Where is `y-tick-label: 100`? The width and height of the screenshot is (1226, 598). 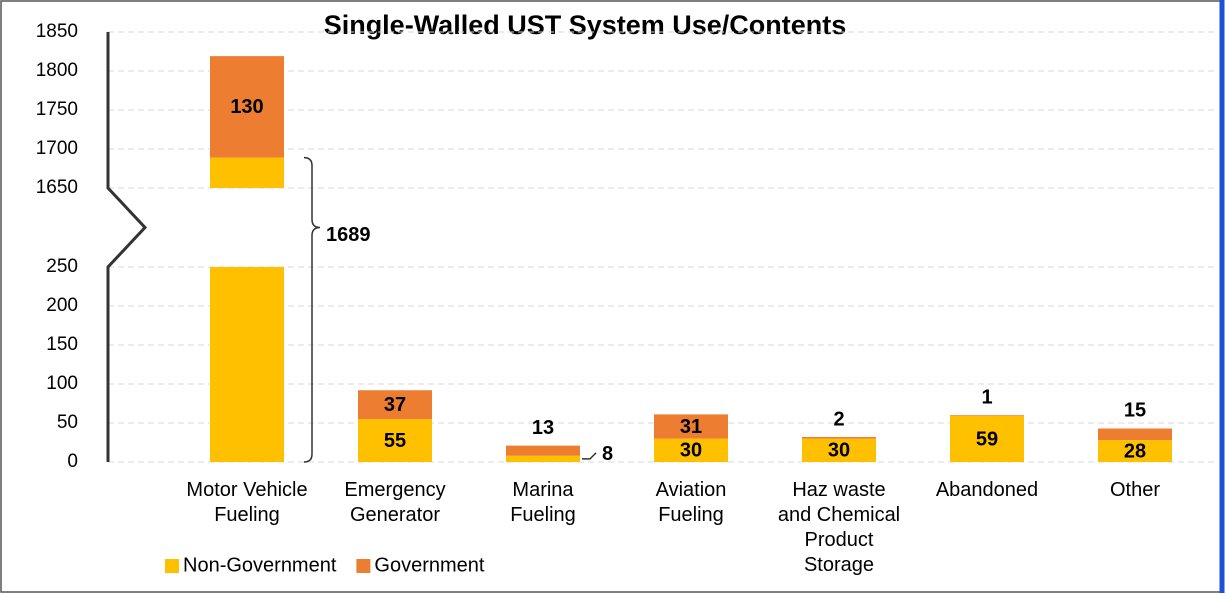 y-tick-label: 100 is located at coordinates (62, 383).